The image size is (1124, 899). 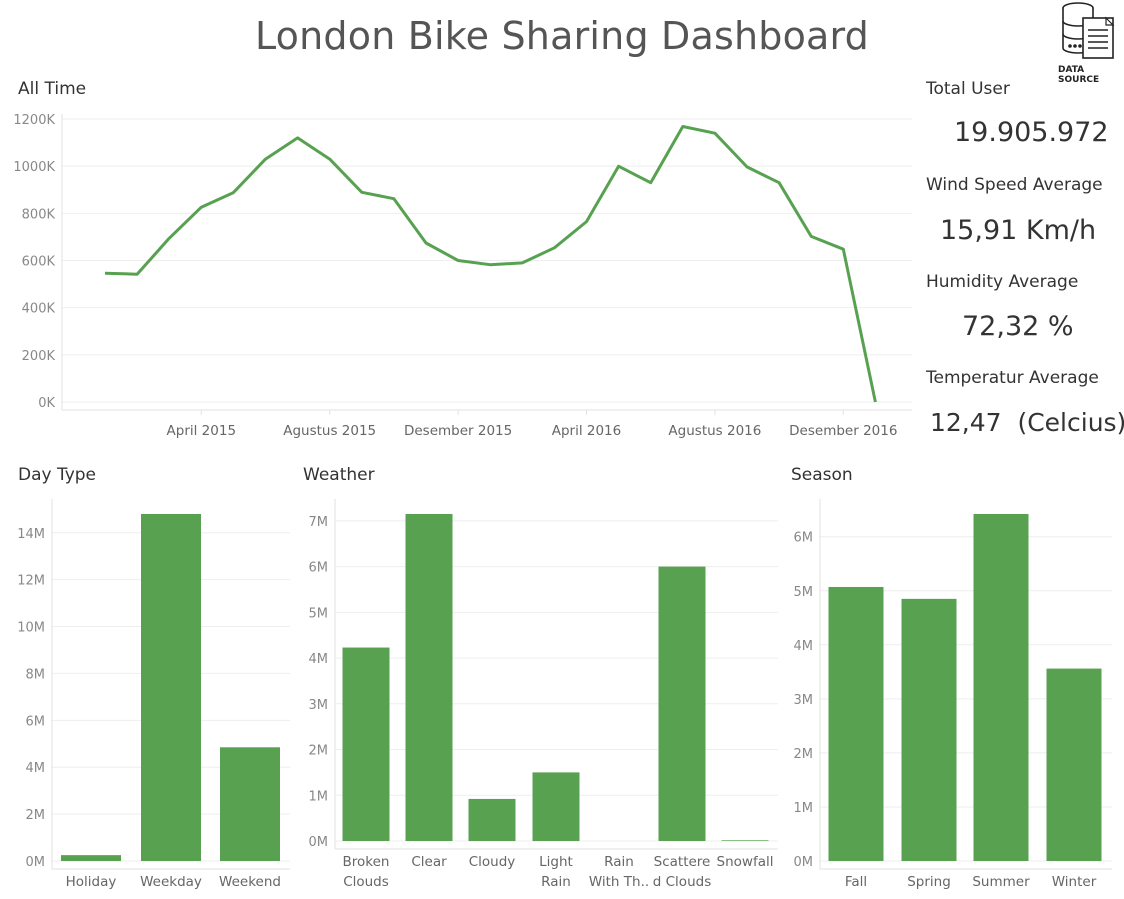 What do you see at coordinates (366, 862) in the screenshot?
I see `weather-category-label: Broken` at bounding box center [366, 862].